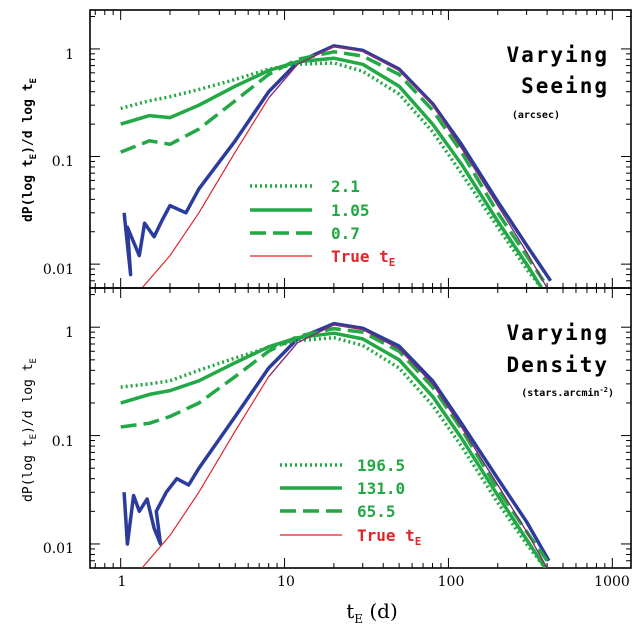 This screenshot has height=626, width=642. Describe the element at coordinates (345, 233) in the screenshot. I see `legend-label: 0.7` at that location.